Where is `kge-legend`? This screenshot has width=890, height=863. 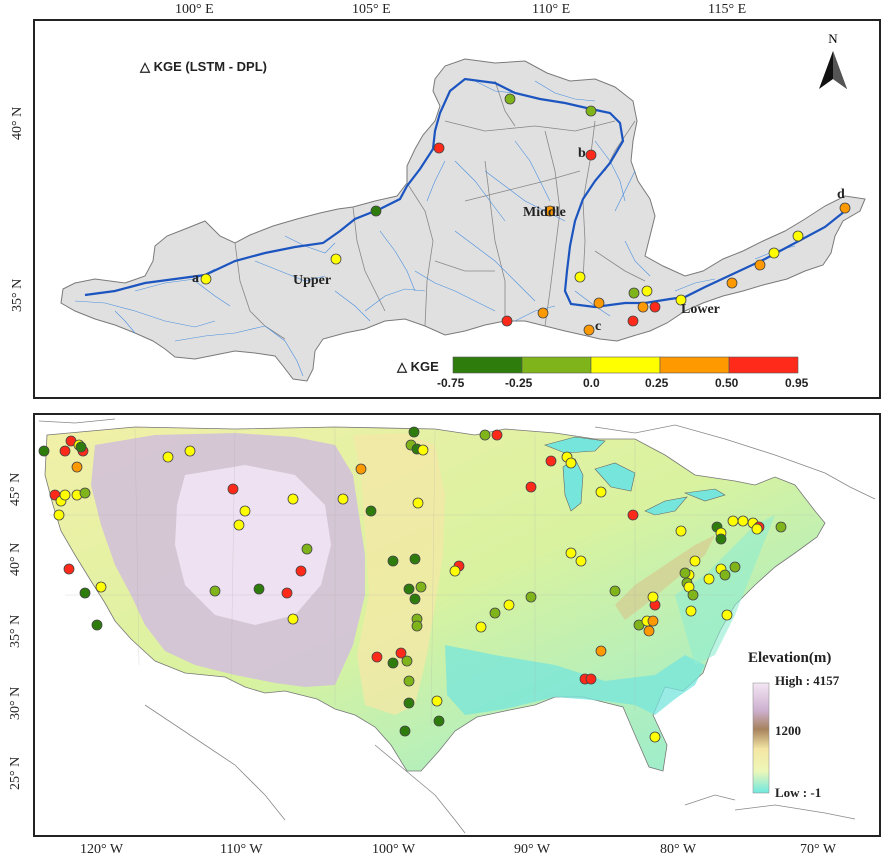
kge-legend is located at coordinates (625, 365).